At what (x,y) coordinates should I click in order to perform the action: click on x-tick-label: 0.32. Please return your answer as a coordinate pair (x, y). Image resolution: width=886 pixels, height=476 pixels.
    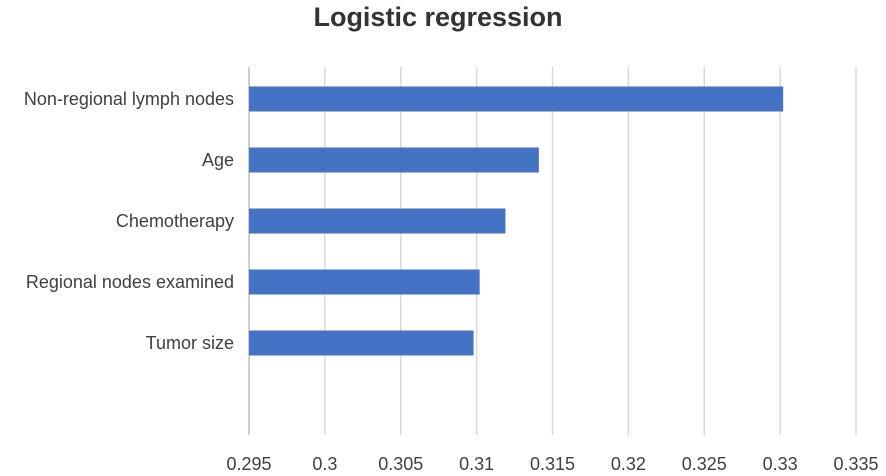
    Looking at the image, I should click on (628, 464).